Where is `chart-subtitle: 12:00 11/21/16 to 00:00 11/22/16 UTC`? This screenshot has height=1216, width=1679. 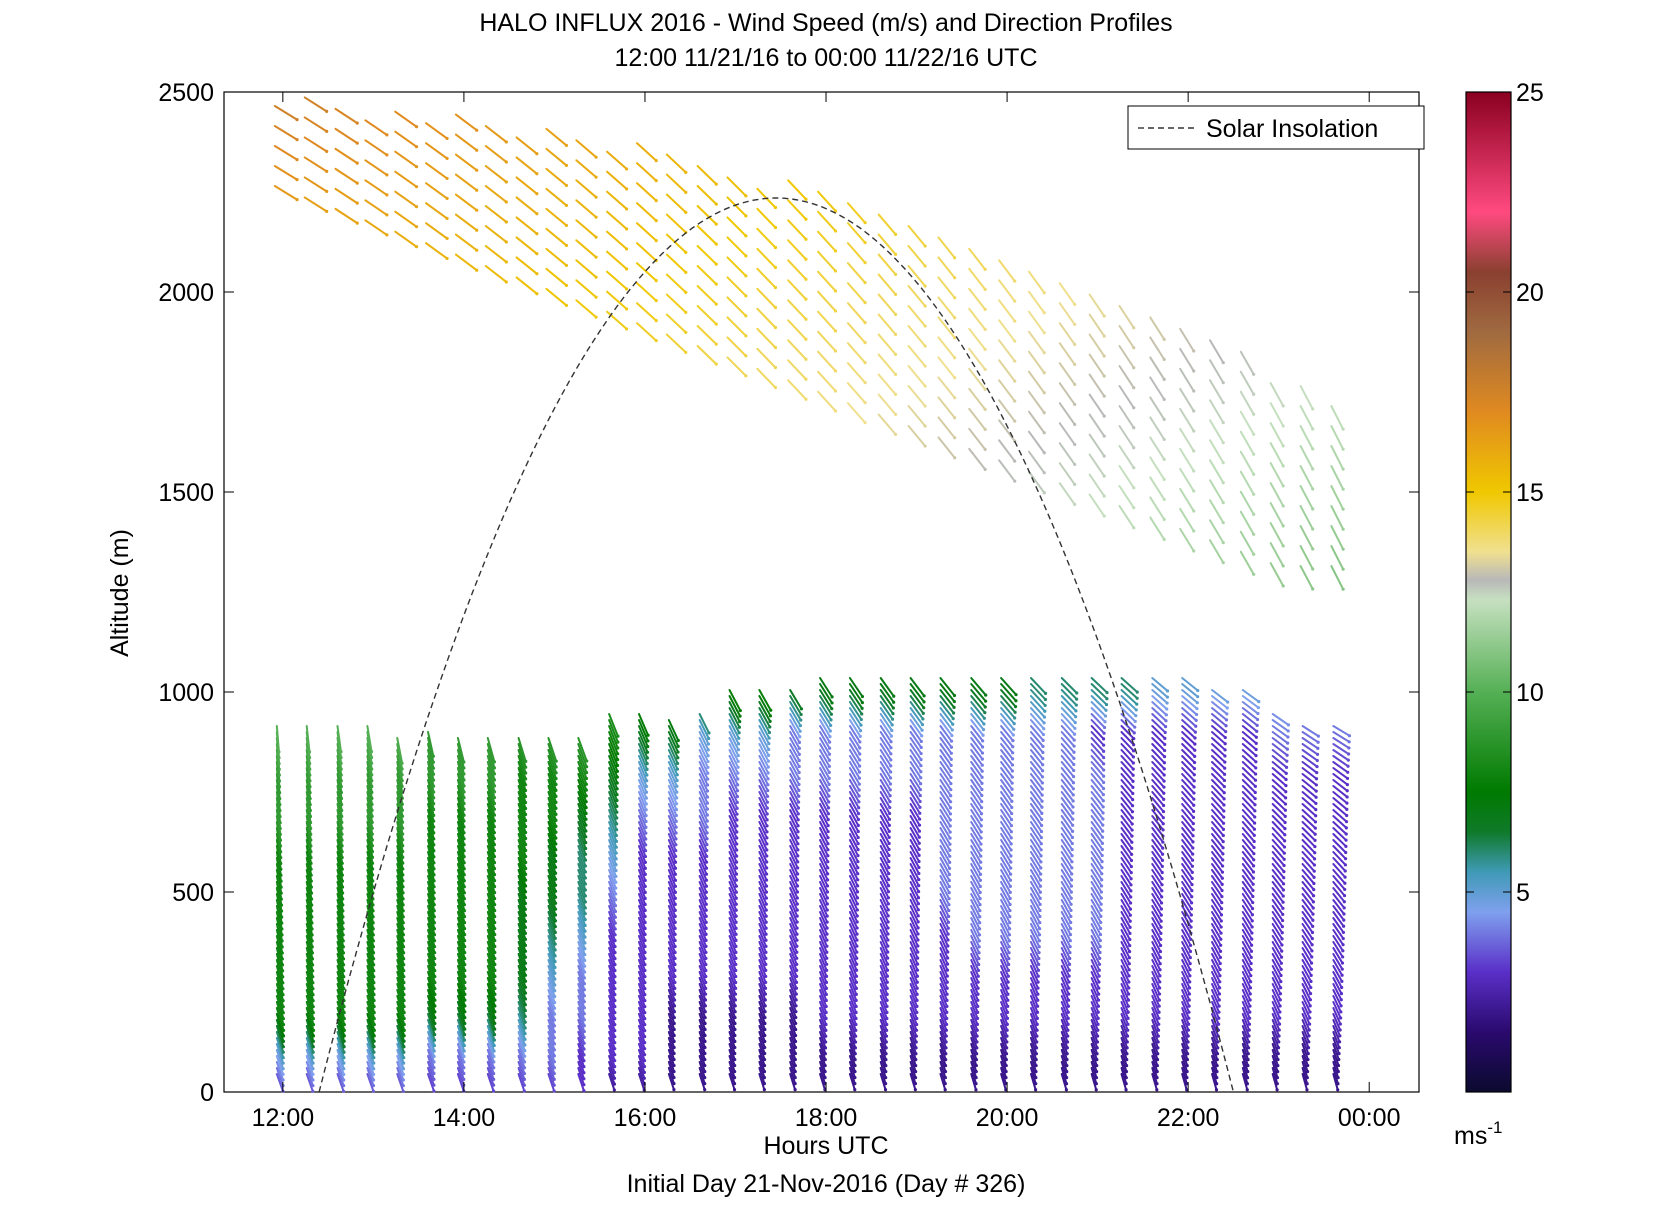 chart-subtitle: 12:00 11/21/16 to 00:00 11/22/16 UTC is located at coordinates (826, 58).